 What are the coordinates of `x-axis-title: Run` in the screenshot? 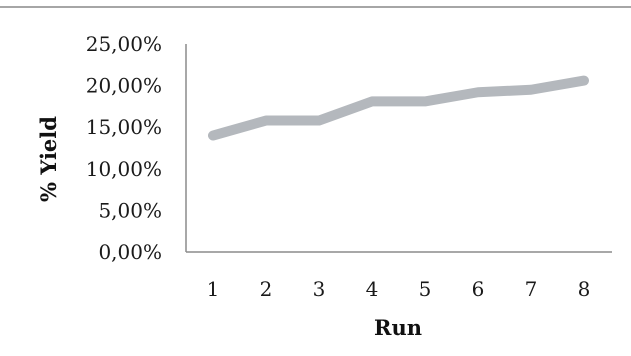 It's located at (398, 327).